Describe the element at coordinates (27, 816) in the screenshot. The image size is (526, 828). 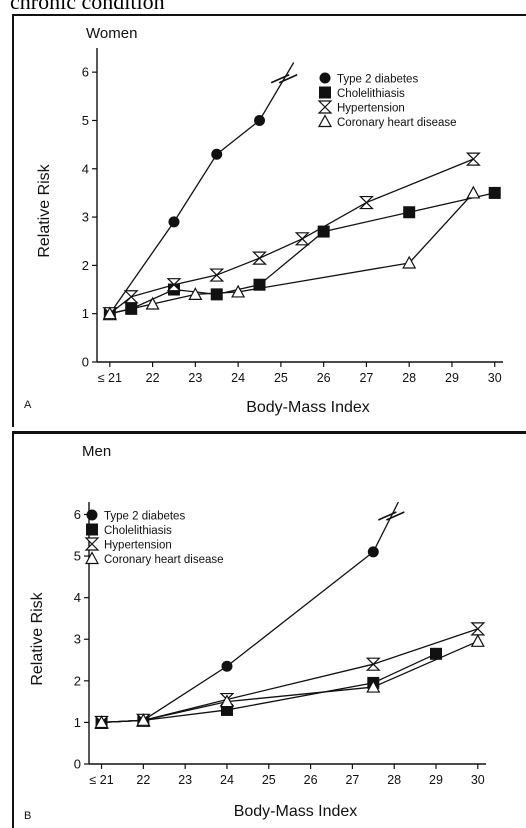
I see `panel-label: B` at that location.